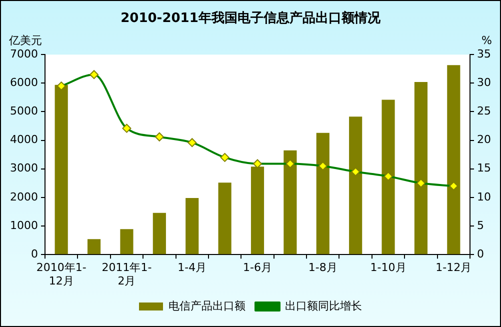  Describe the element at coordinates (484, 168) in the screenshot. I see `y2-tick-label: 15` at that location.